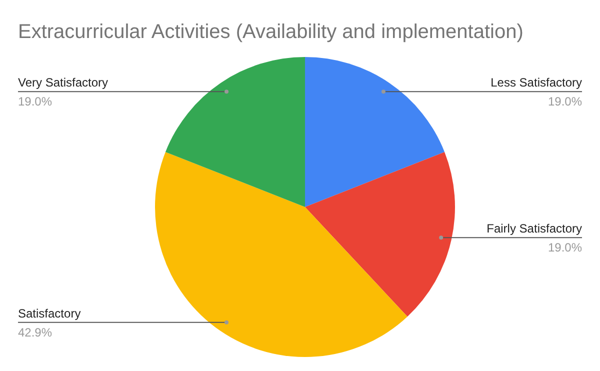 The height and width of the screenshot is (371, 600). I want to click on slice-label: Satisfactory, so click(49, 313).